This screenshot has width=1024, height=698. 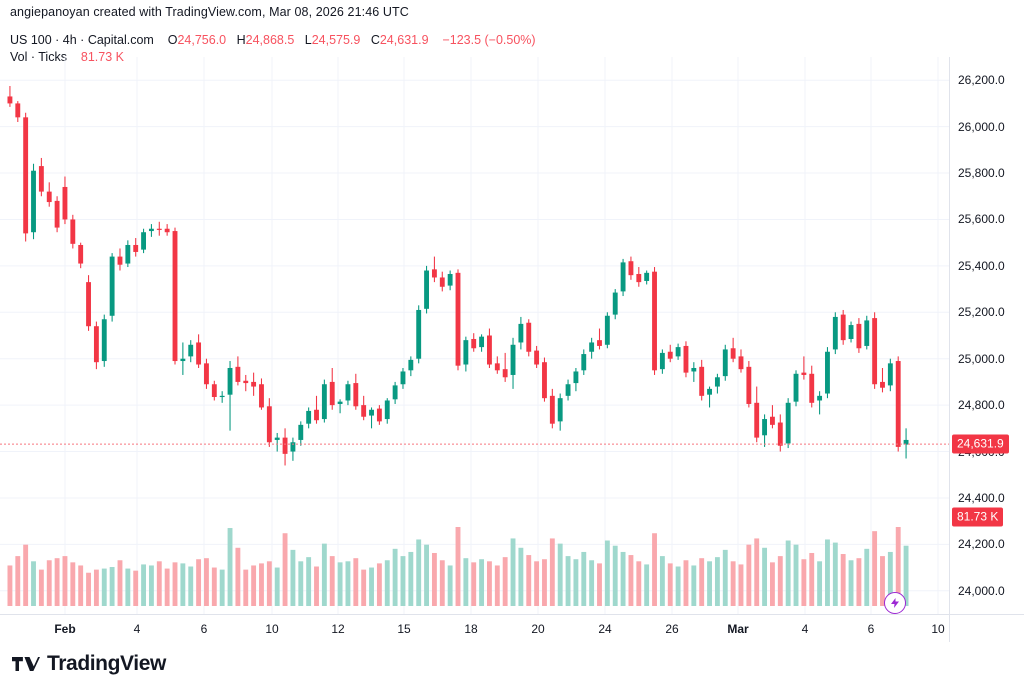 I want to click on legend-high-key: H, so click(x=241, y=40).